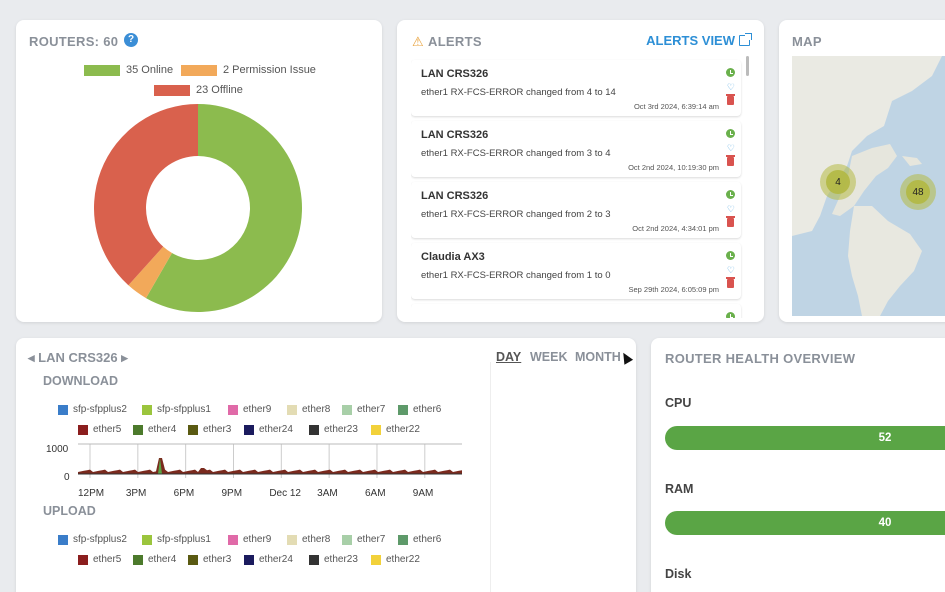  What do you see at coordinates (31, 357) in the screenshot?
I see `prev-router-icon: ◂` at bounding box center [31, 357].